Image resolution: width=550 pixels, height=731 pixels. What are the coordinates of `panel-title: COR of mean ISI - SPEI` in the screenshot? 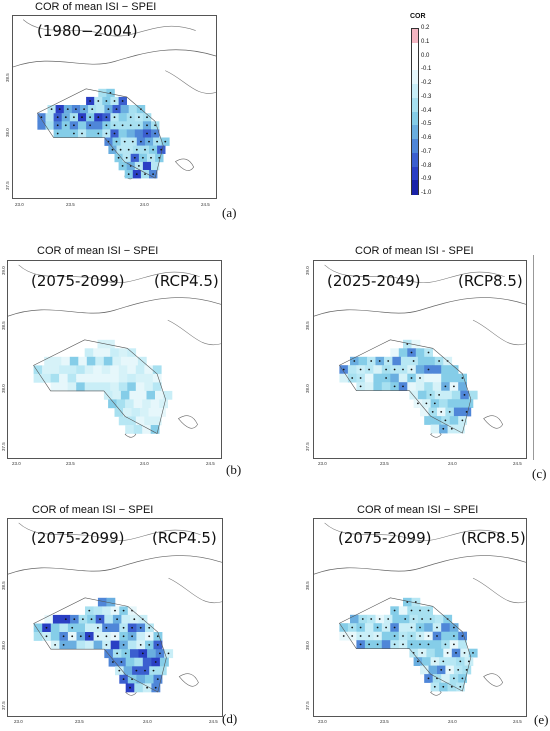 It's located at (414, 251).